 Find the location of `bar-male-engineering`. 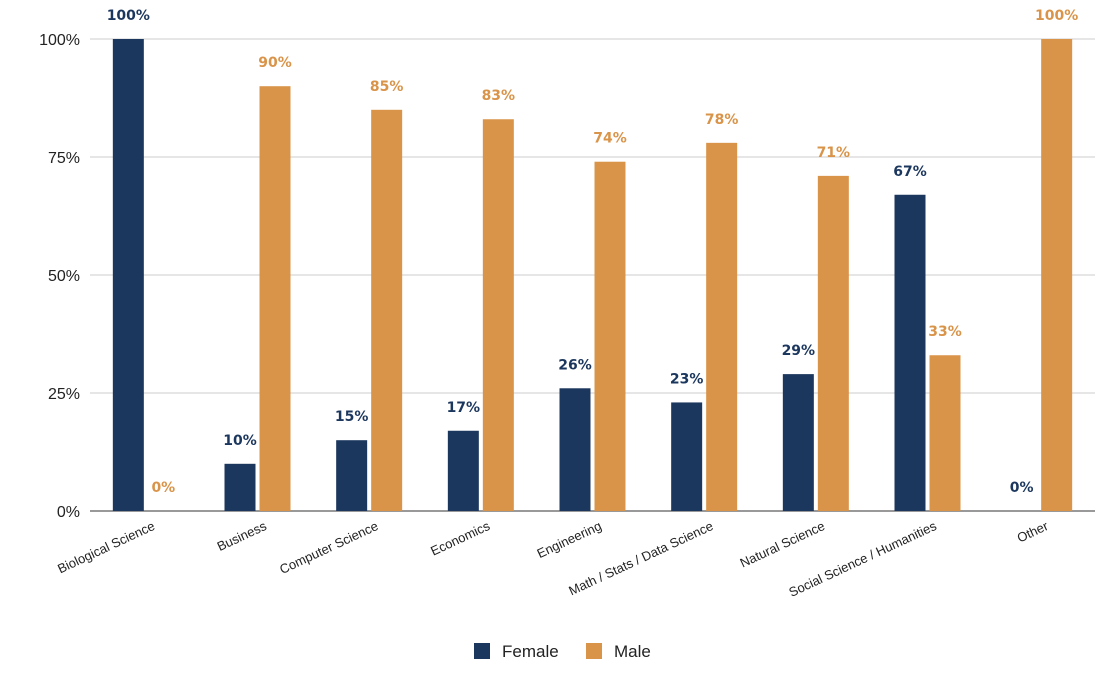

bar-male-engineering is located at coordinates (610, 336).